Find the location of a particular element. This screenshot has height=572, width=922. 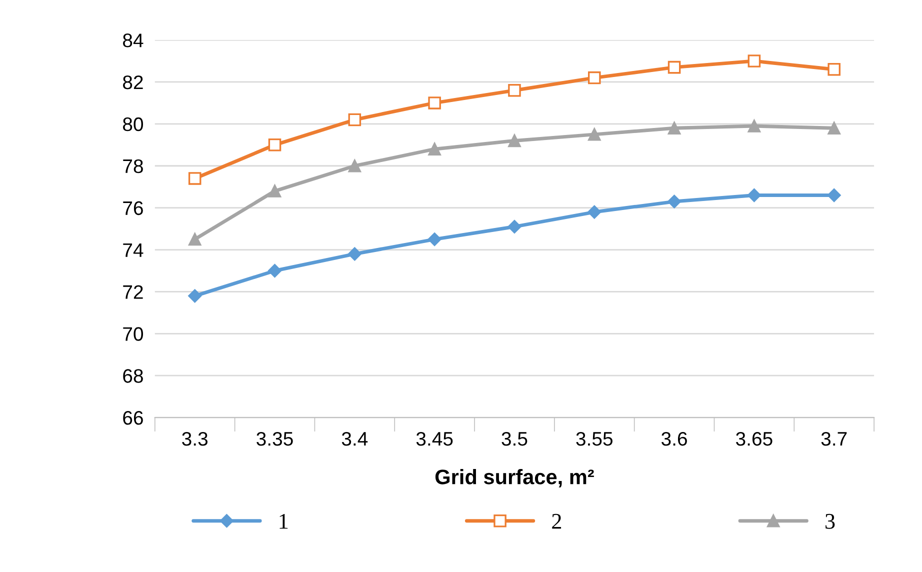

y-tick-label: 84 is located at coordinates (133, 41).